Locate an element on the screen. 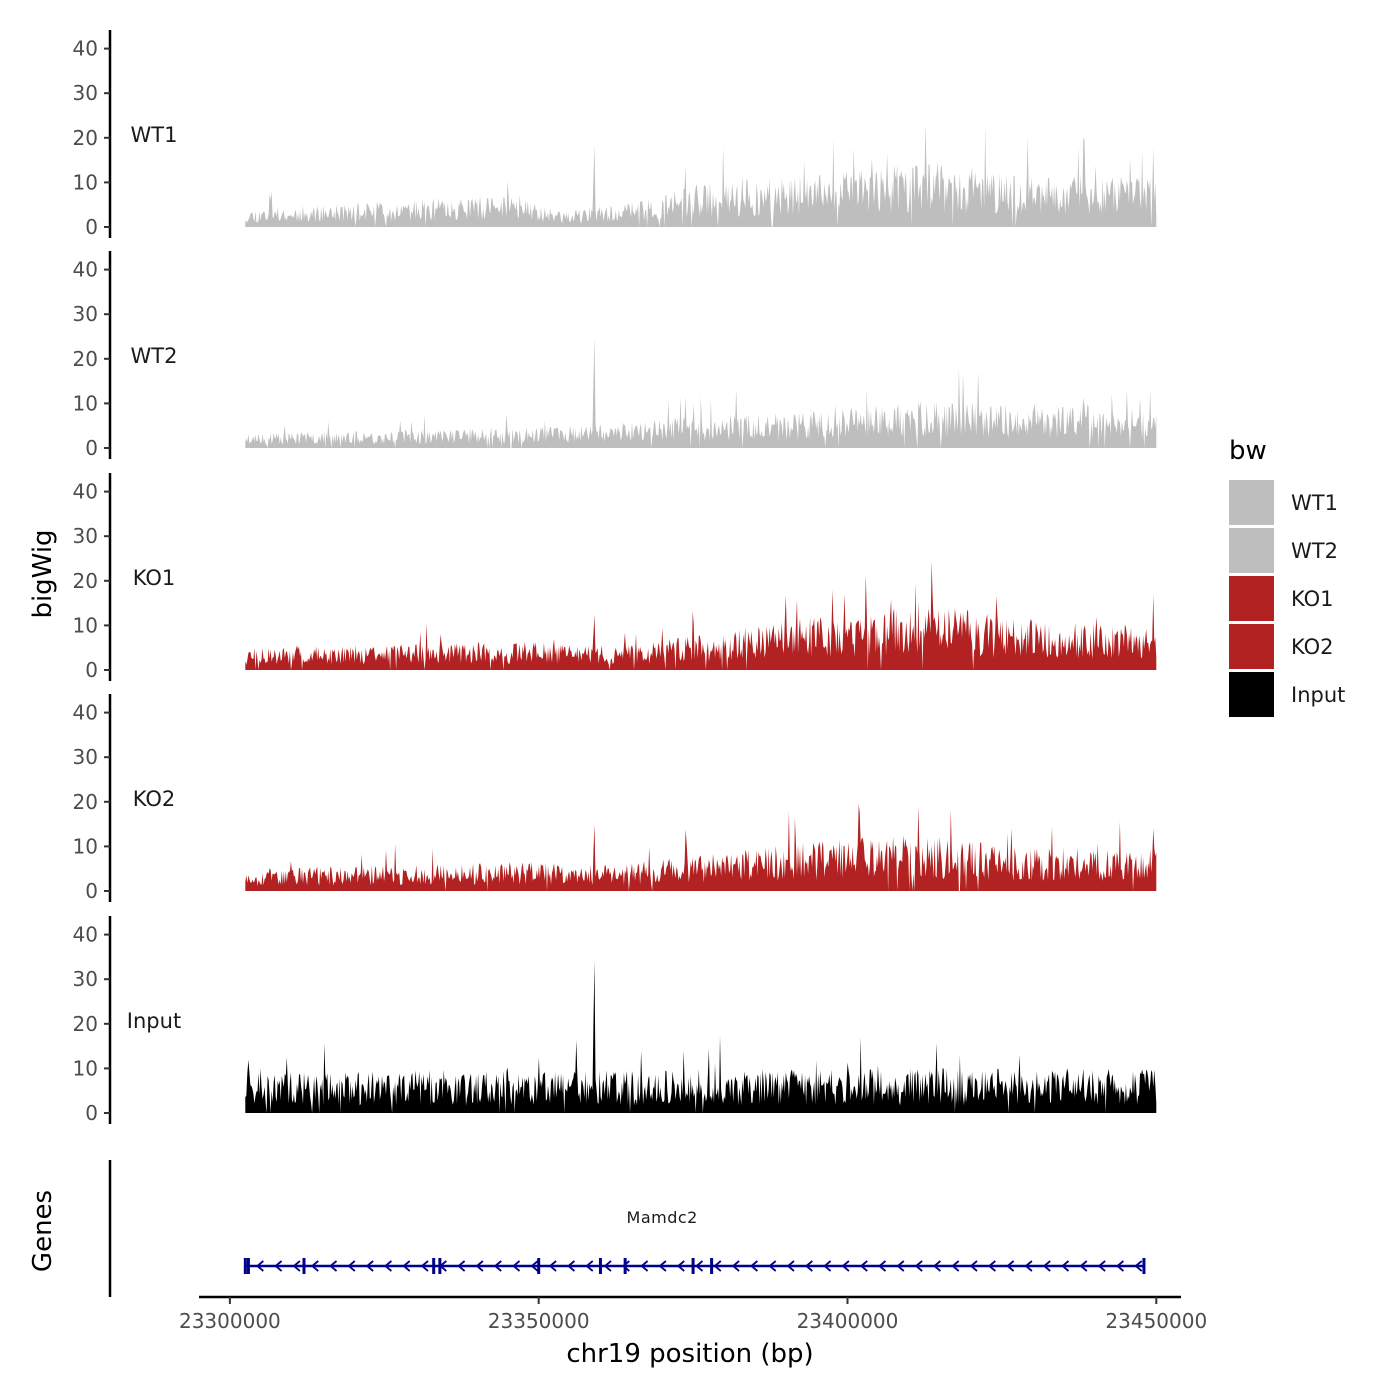  track-ko2: 0 10 20 30 40 KO2 is located at coordinates (615, 798).